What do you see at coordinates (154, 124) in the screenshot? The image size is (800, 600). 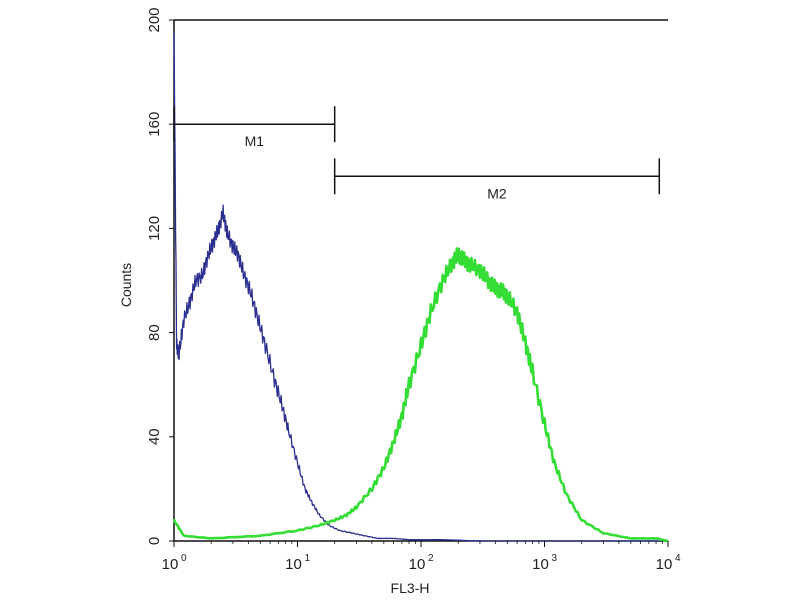 I see `y-tick-label: 160` at bounding box center [154, 124].